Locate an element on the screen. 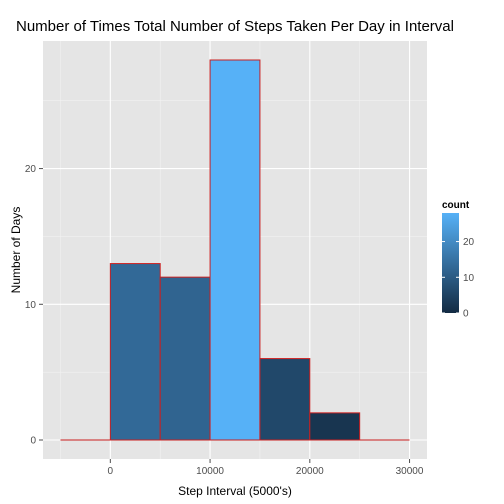  x-axis-title: Step Interval (5000's) is located at coordinates (235, 491).